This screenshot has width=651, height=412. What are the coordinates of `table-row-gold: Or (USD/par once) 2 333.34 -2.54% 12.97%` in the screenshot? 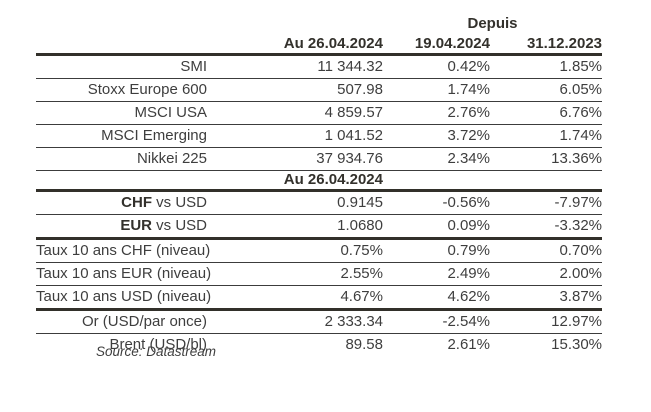 It's located at (319, 321).